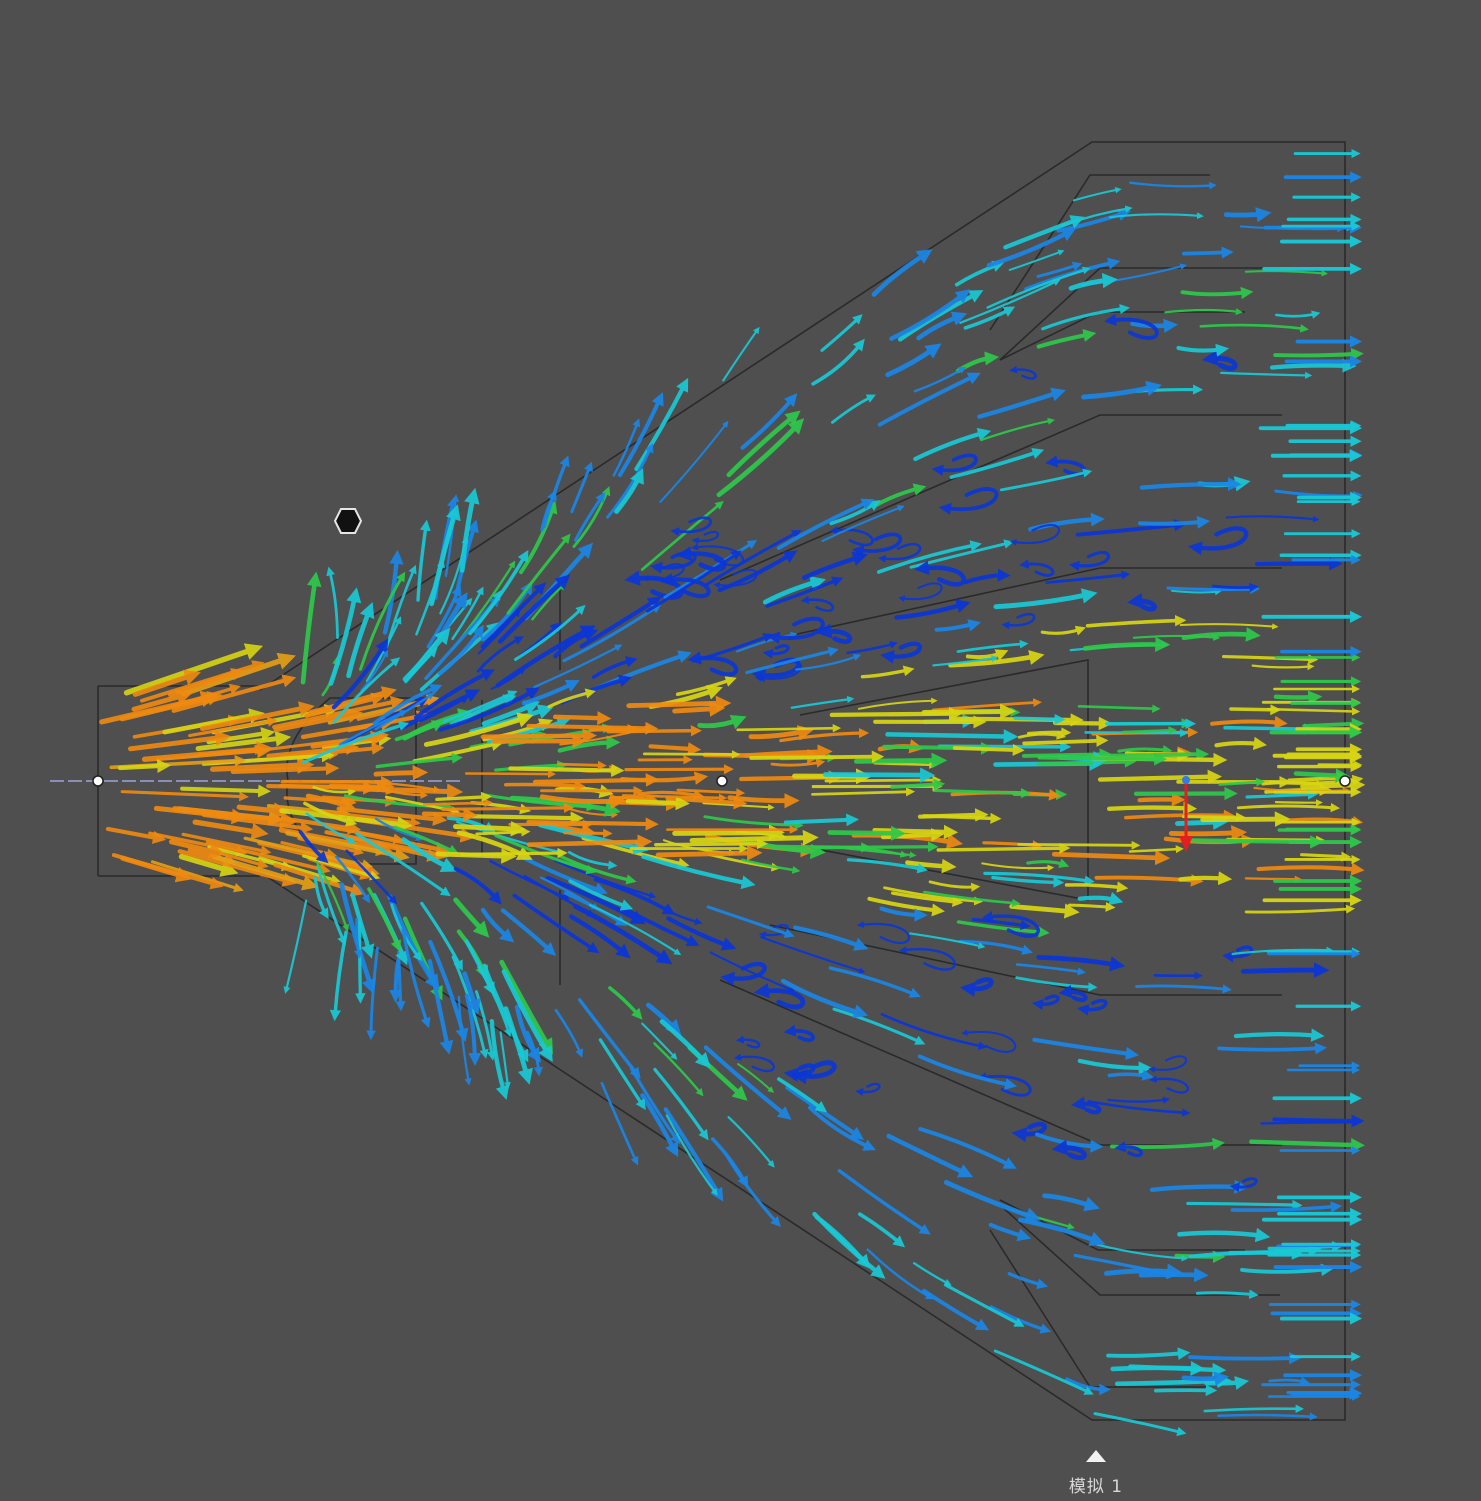 Image resolution: width=1481 pixels, height=1501 pixels. I want to click on inlet-point, so click(98, 781).